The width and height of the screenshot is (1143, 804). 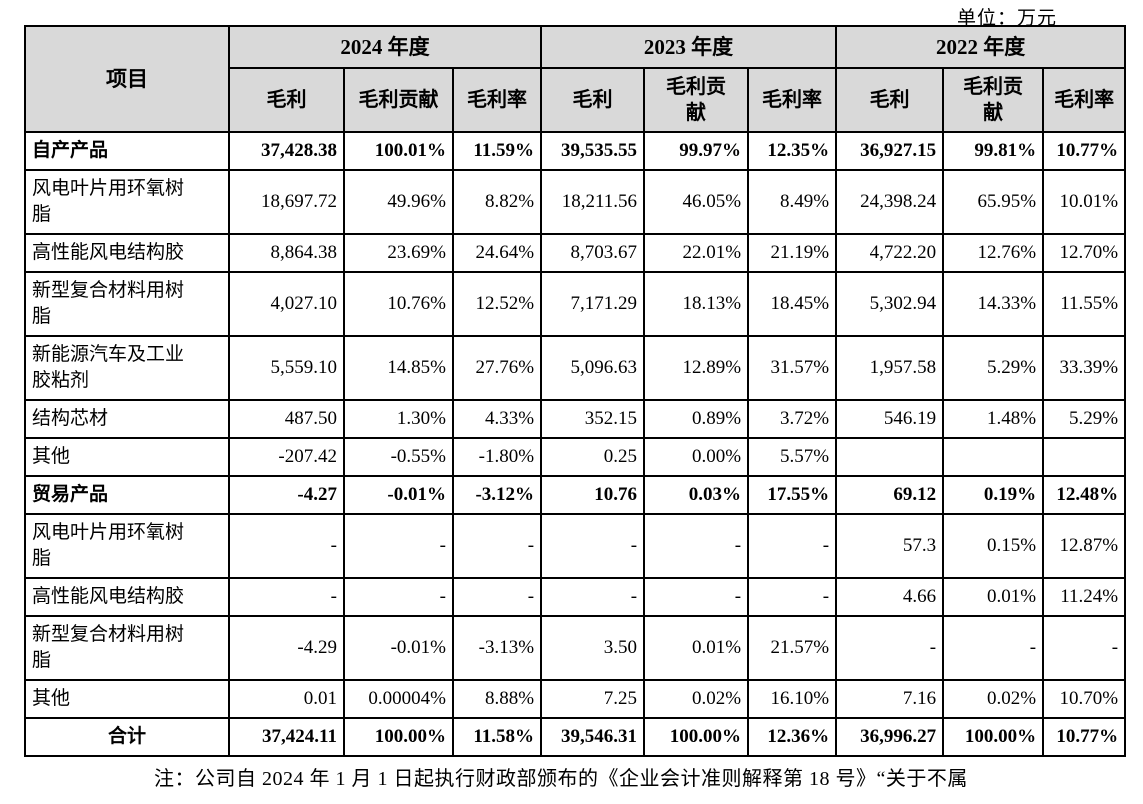 What do you see at coordinates (593, 253) in the screenshot?
I see `value-cell-2-3: 8,703.67` at bounding box center [593, 253].